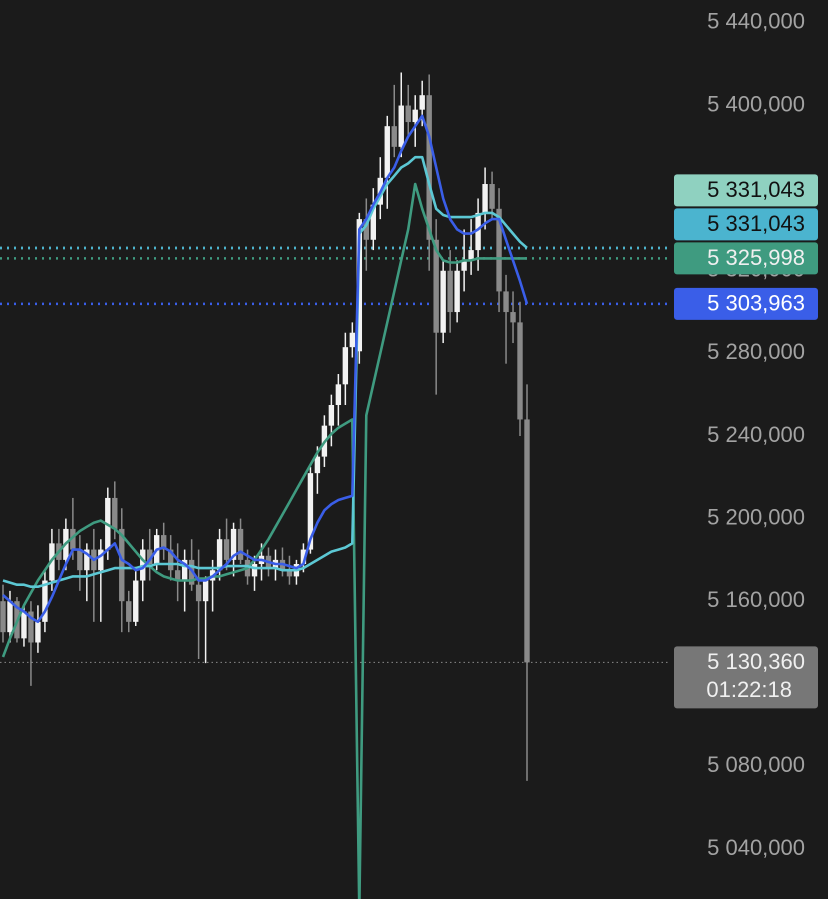 The image size is (828, 899). Describe the element at coordinates (756, 764) in the screenshot. I see `y-tick-label: 5 080,000` at that location.